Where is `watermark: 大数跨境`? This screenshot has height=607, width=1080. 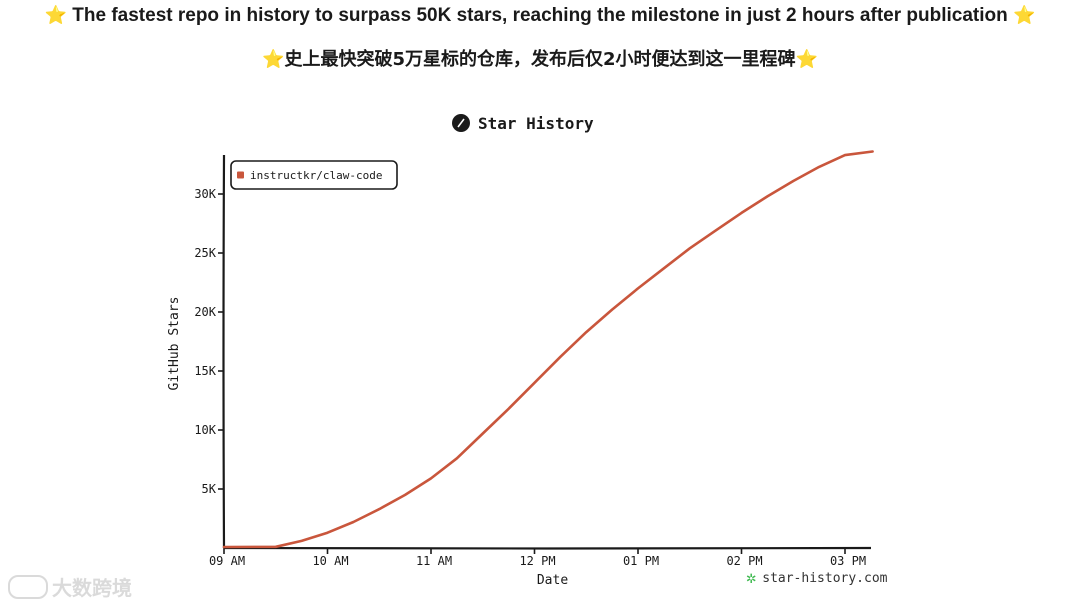 watermark: 大数跨境 is located at coordinates (70, 586).